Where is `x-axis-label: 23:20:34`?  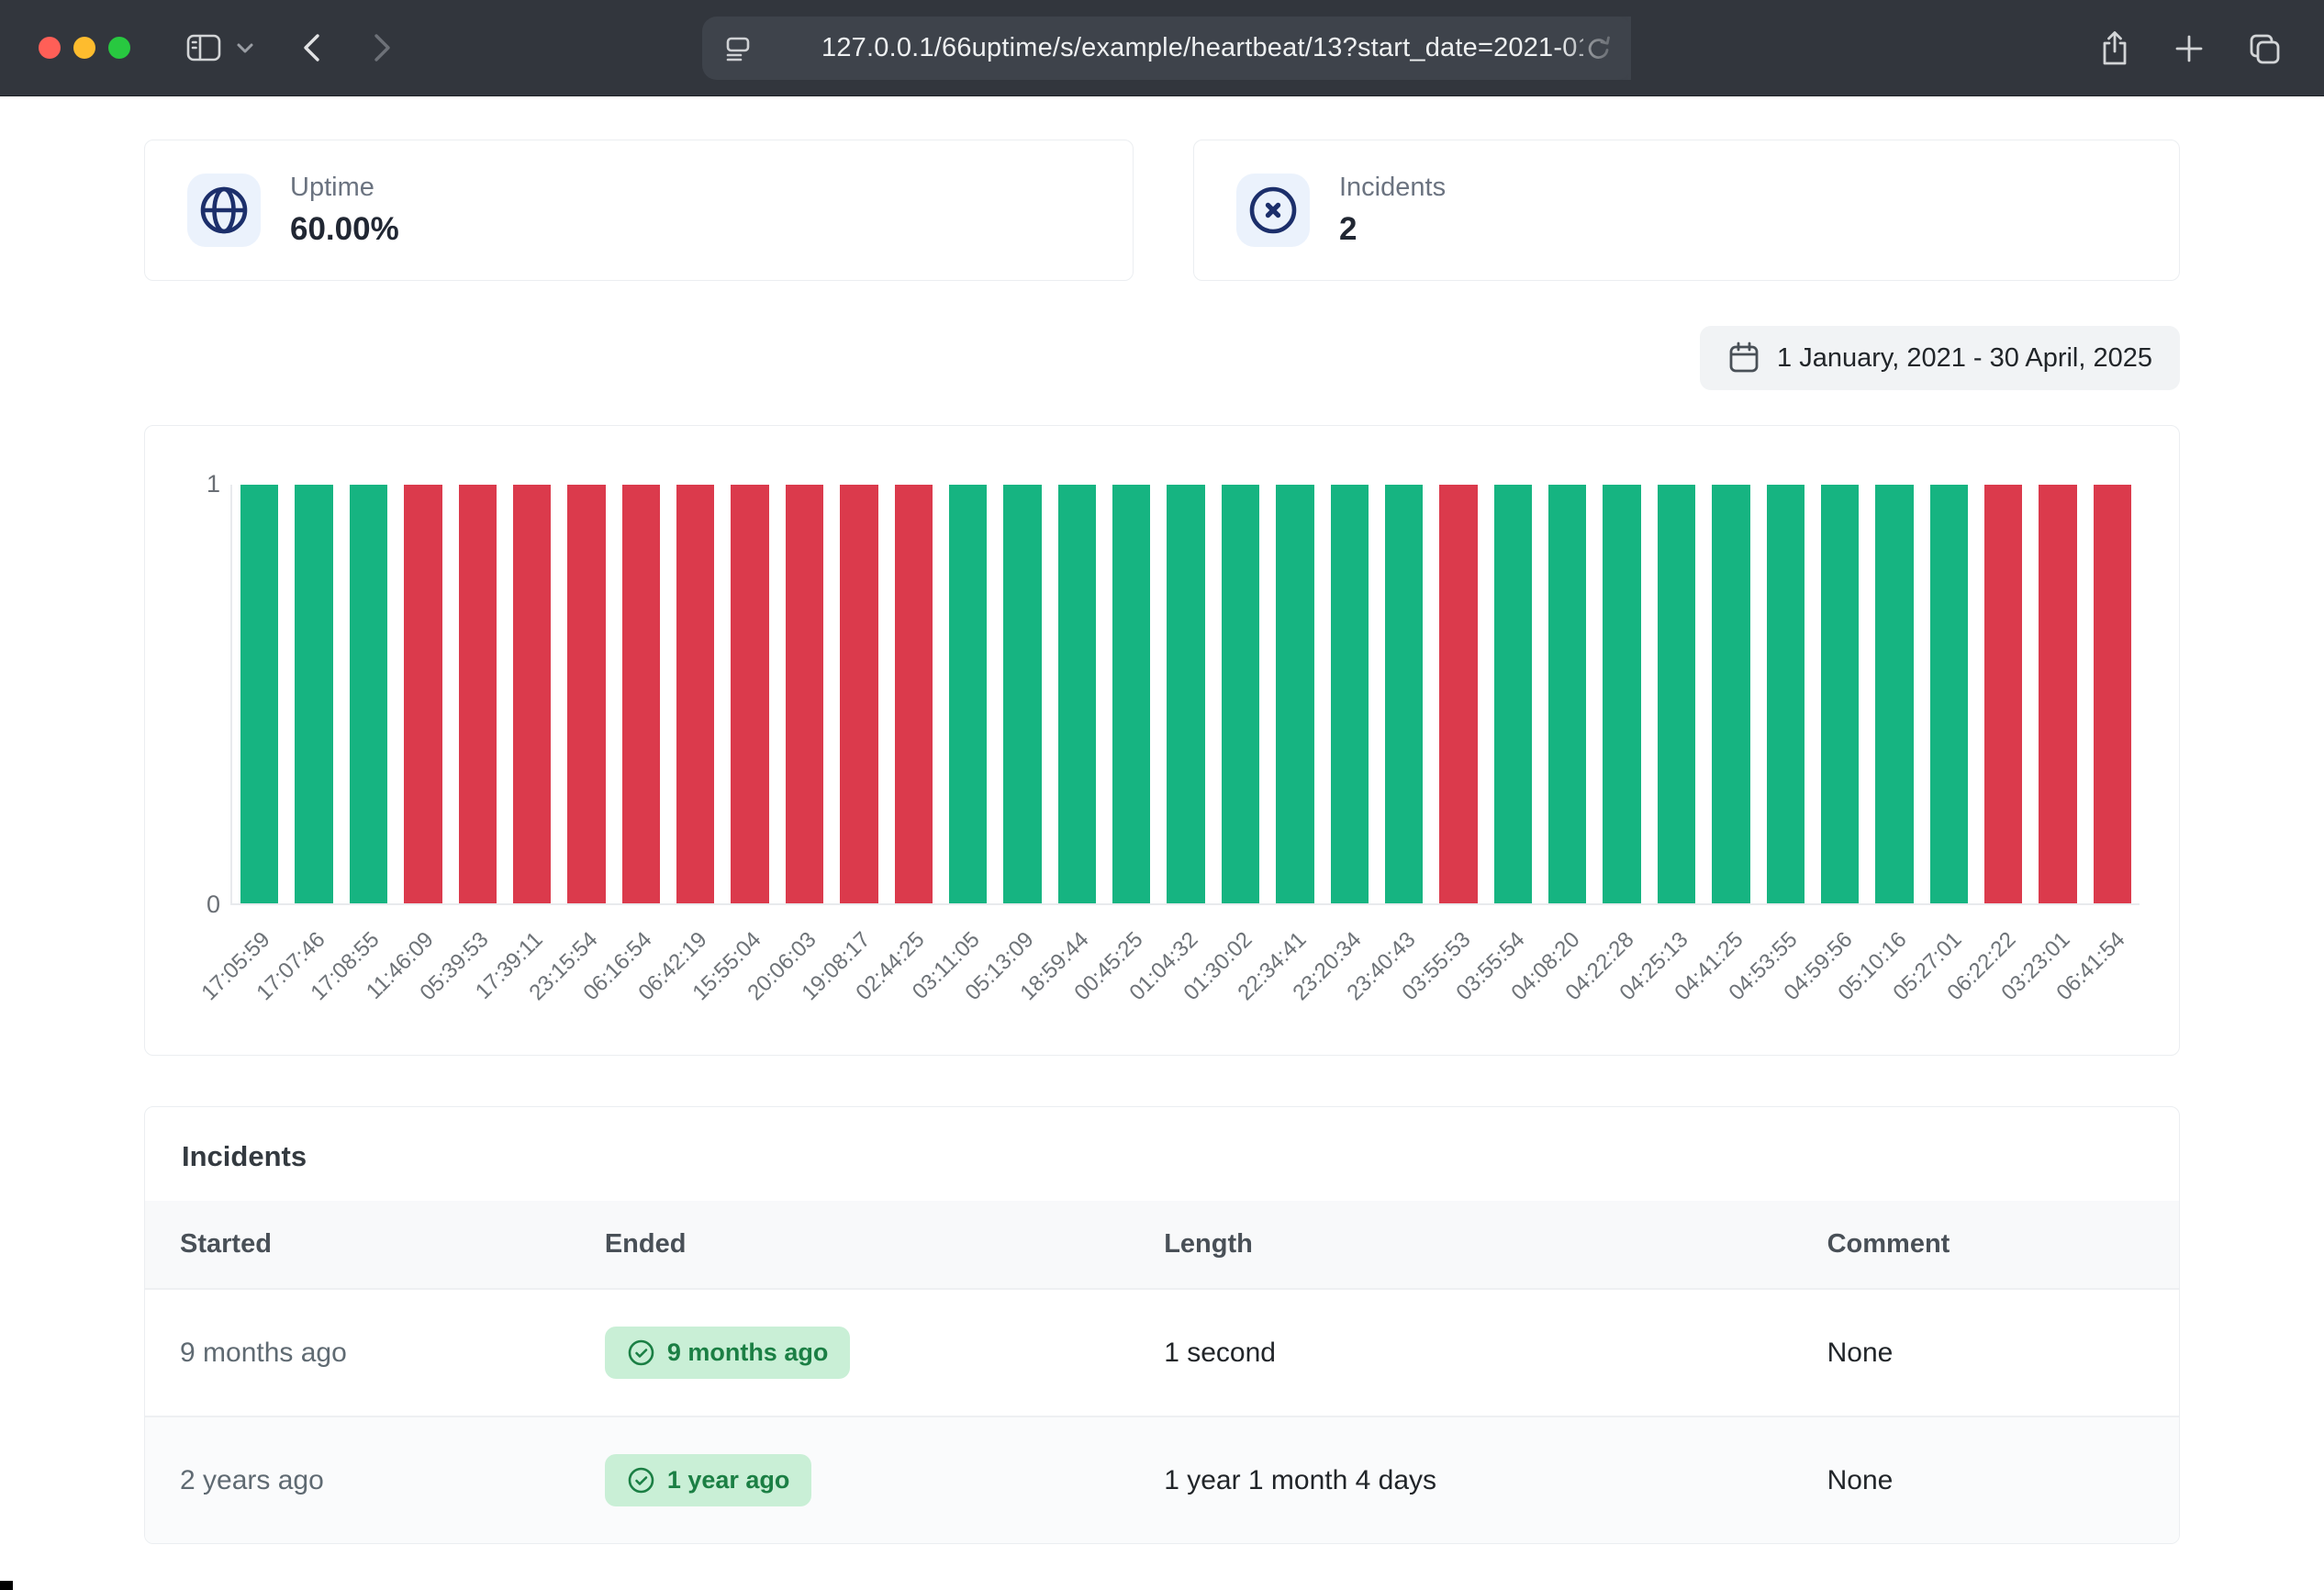 x-axis-label: 23:20:34 is located at coordinates (1327, 966).